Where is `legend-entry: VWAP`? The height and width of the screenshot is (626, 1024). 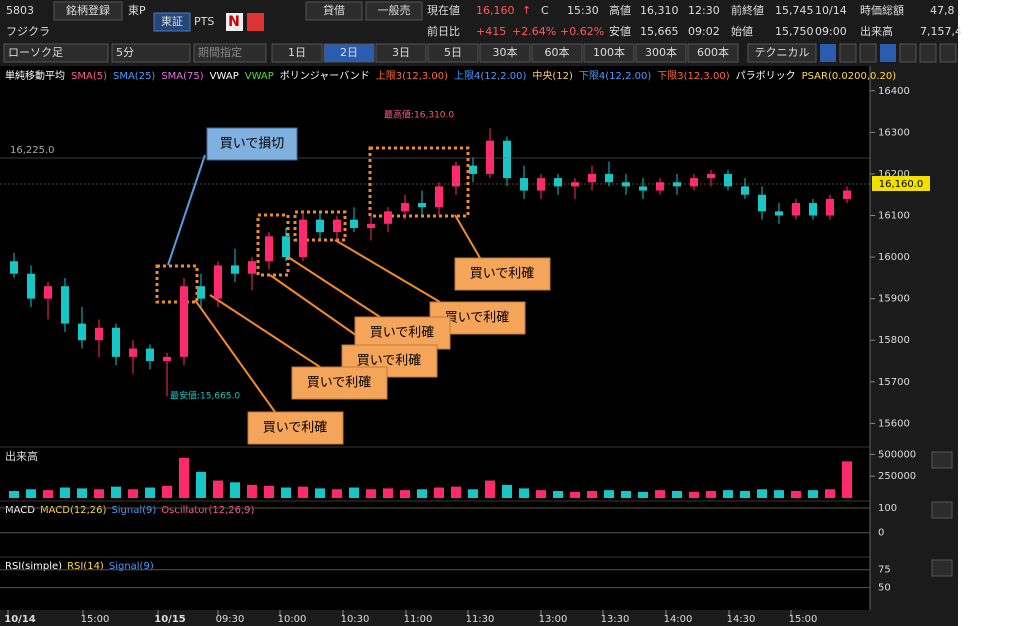 legend-entry: VWAP is located at coordinates (224, 76).